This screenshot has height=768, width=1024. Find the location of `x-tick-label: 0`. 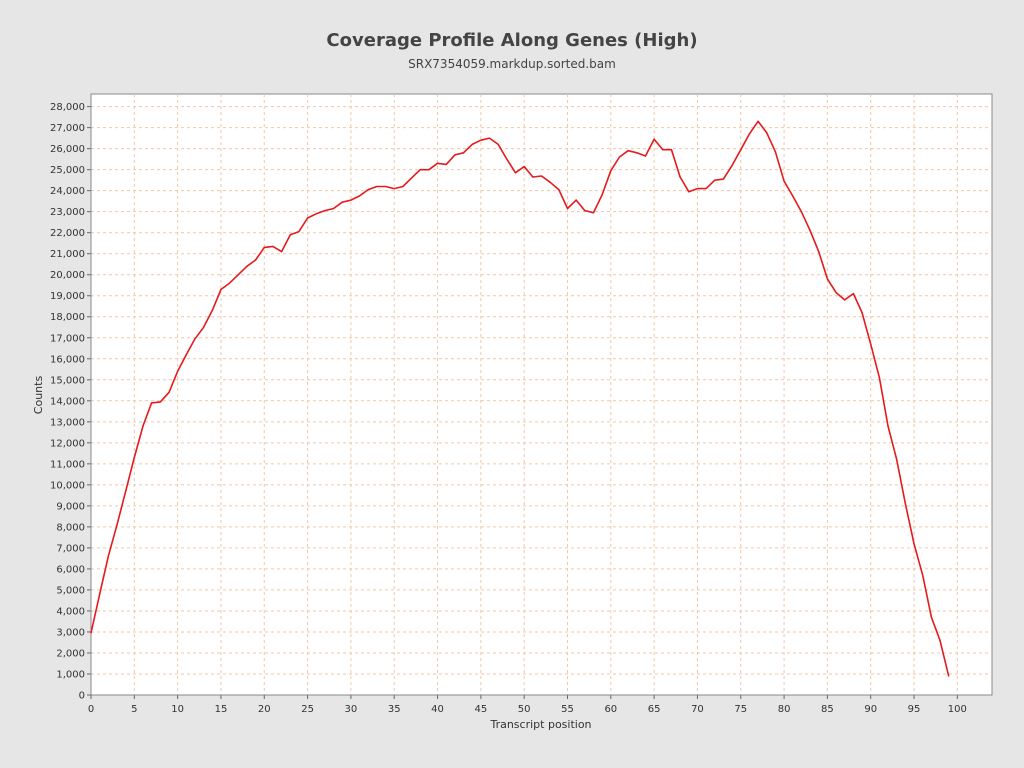

x-tick-label: 0 is located at coordinates (91, 709).